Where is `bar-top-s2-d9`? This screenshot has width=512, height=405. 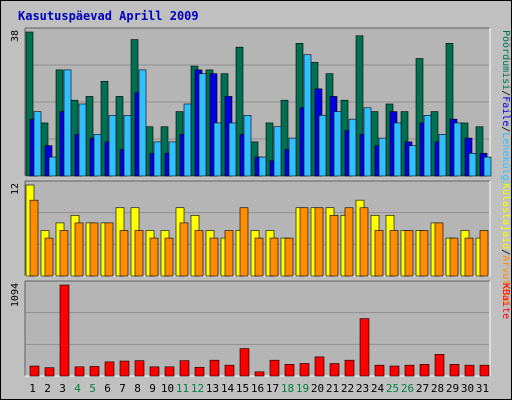 bar-top-s2-d9 is located at coordinates (157, 159).